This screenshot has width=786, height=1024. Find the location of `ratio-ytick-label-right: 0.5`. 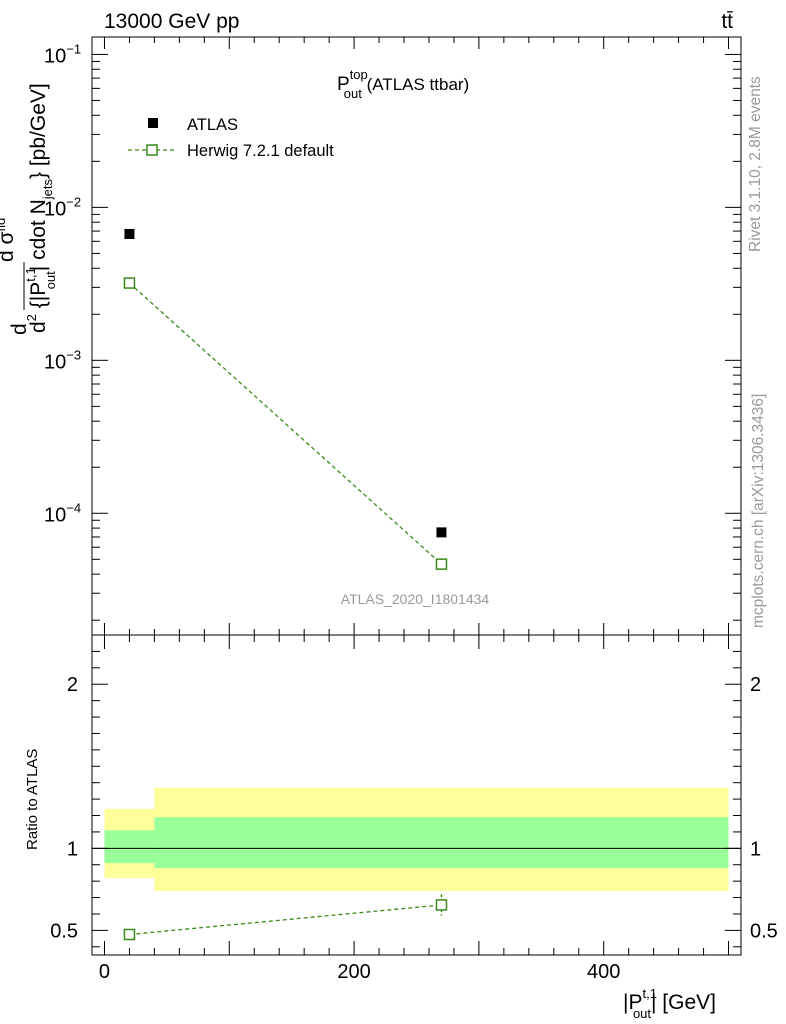

ratio-ytick-label-right: 0.5 is located at coordinates (764, 931).